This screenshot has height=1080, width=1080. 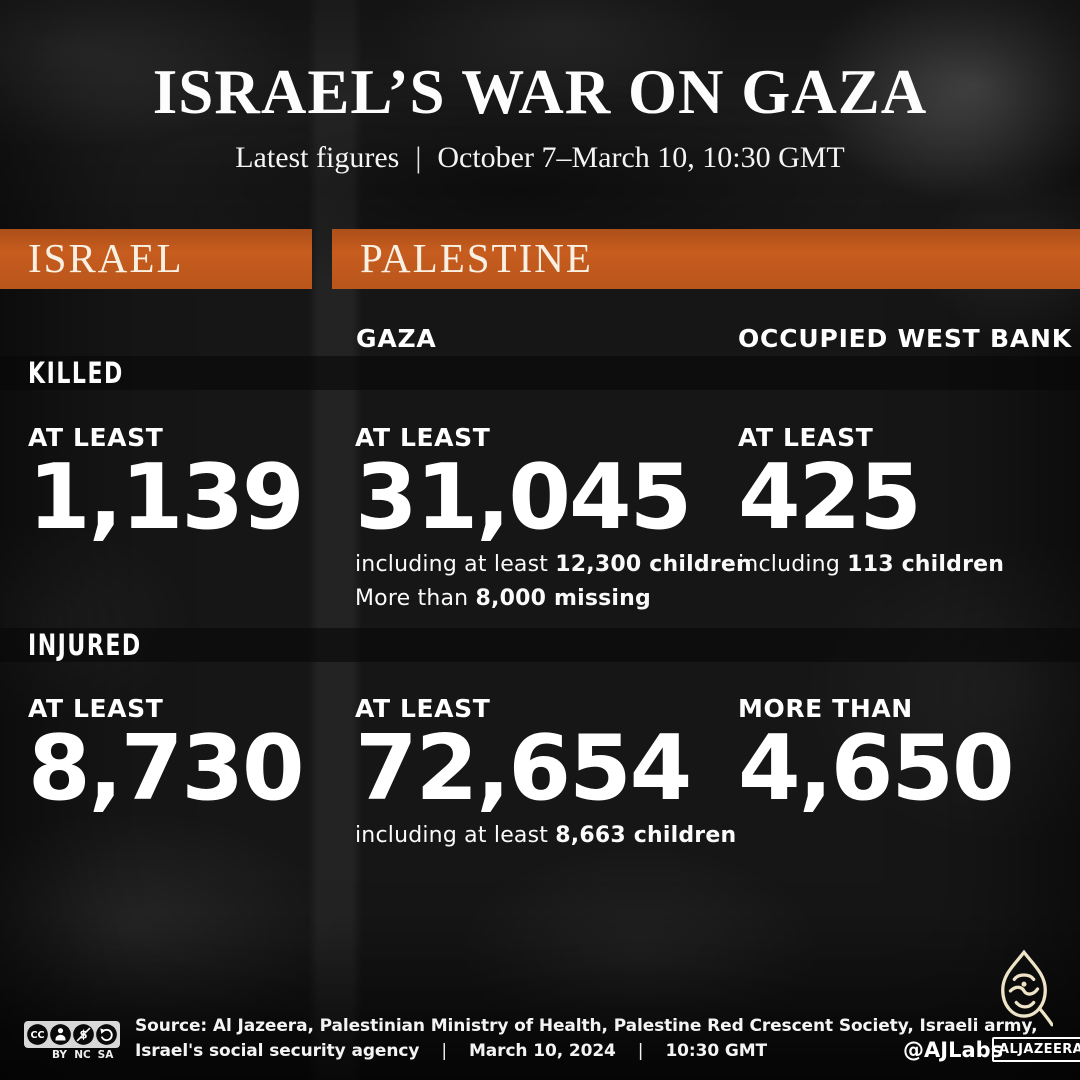 What do you see at coordinates (563, 598) in the screenshot?
I see `note-bold: 8,000 missing` at bounding box center [563, 598].